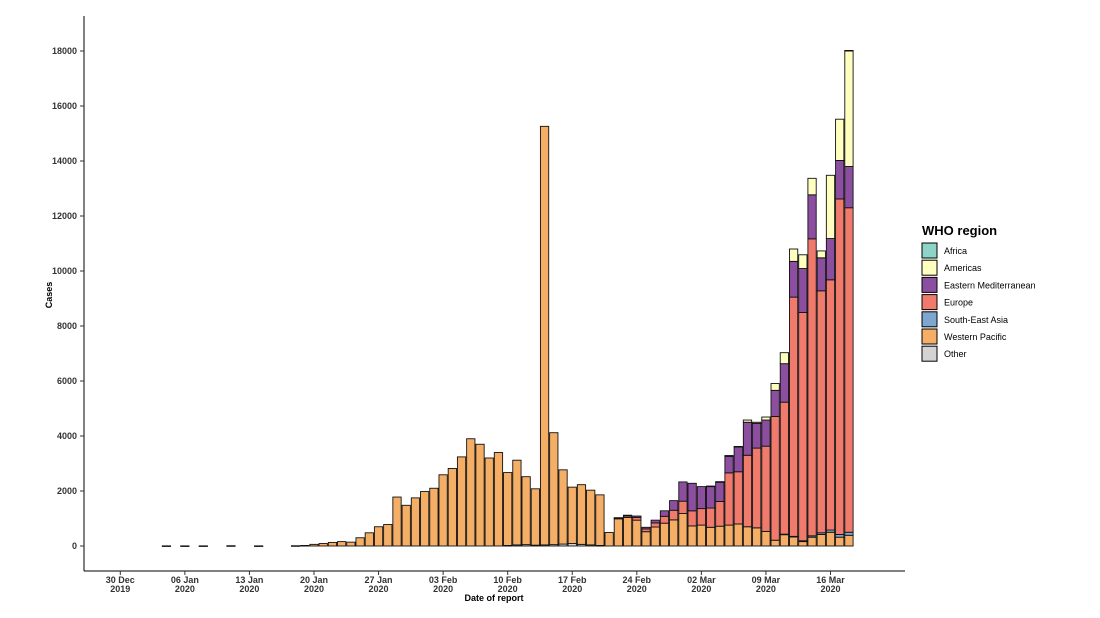 The image size is (1100, 618). Describe the element at coordinates (849, 533) in the screenshot. I see `bar-segment-south-east-asia` at that location.